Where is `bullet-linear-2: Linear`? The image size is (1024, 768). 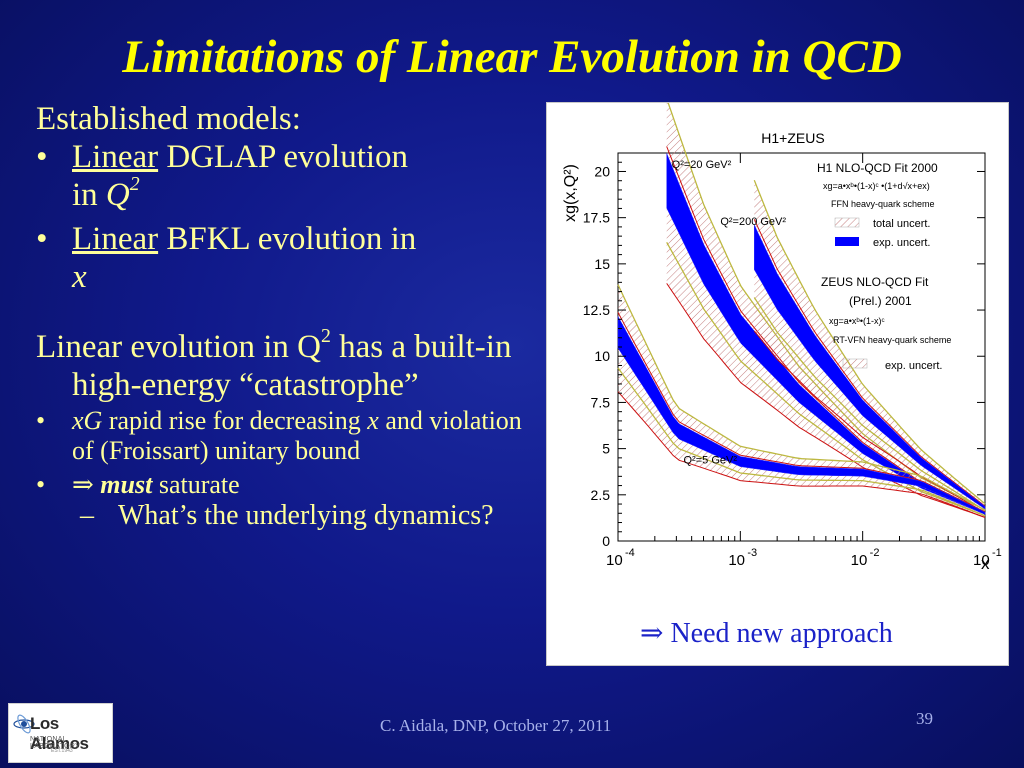
bullet-linear-2: Linear is located at coordinates (115, 239).